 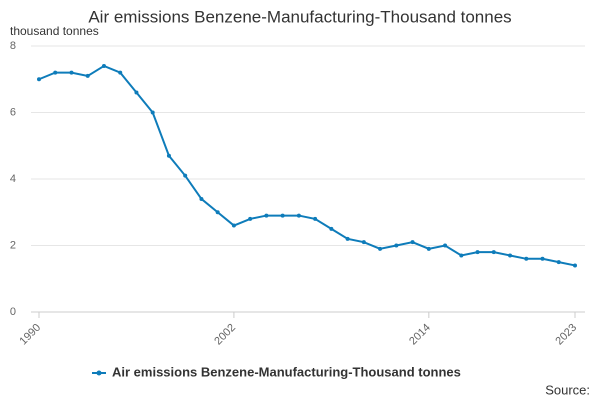 What do you see at coordinates (566, 335) in the screenshot?
I see `x-tick-label: 2023` at bounding box center [566, 335].